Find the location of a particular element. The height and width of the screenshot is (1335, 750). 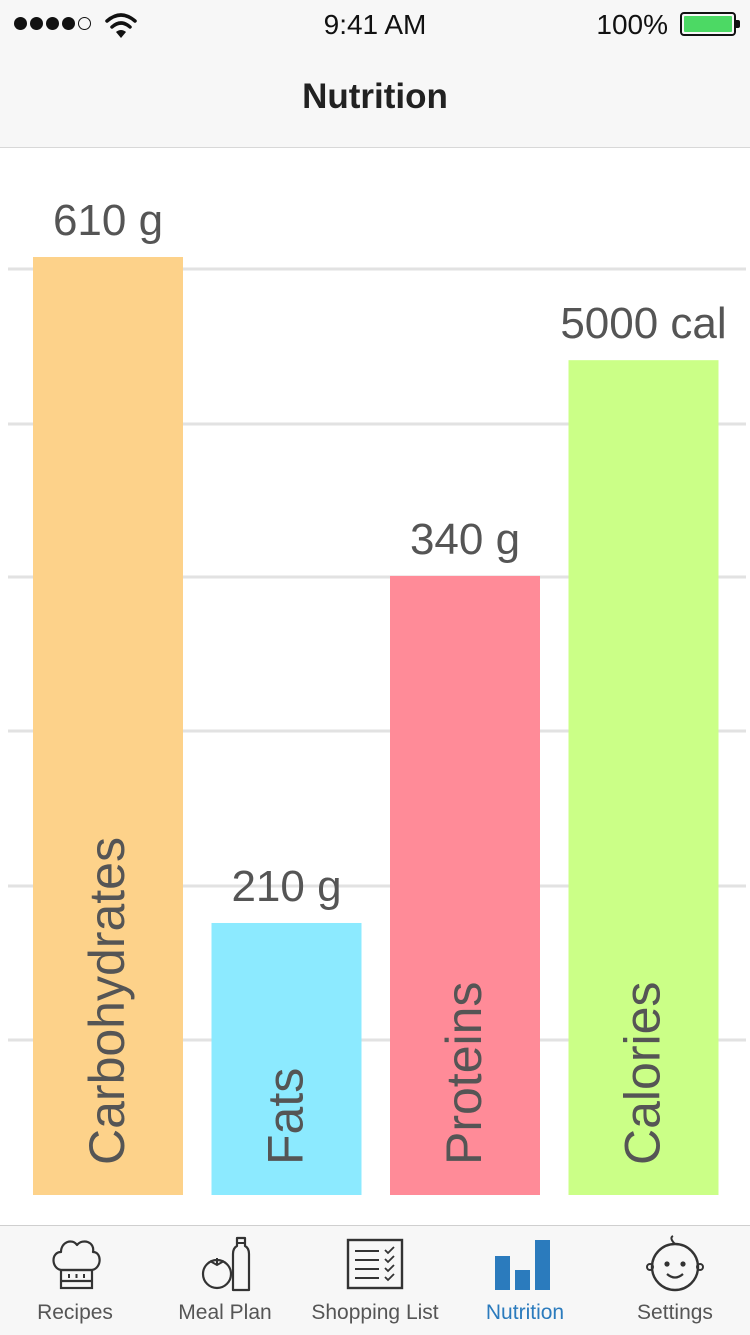

navigation-bar: Nutrition is located at coordinates (375, 99).